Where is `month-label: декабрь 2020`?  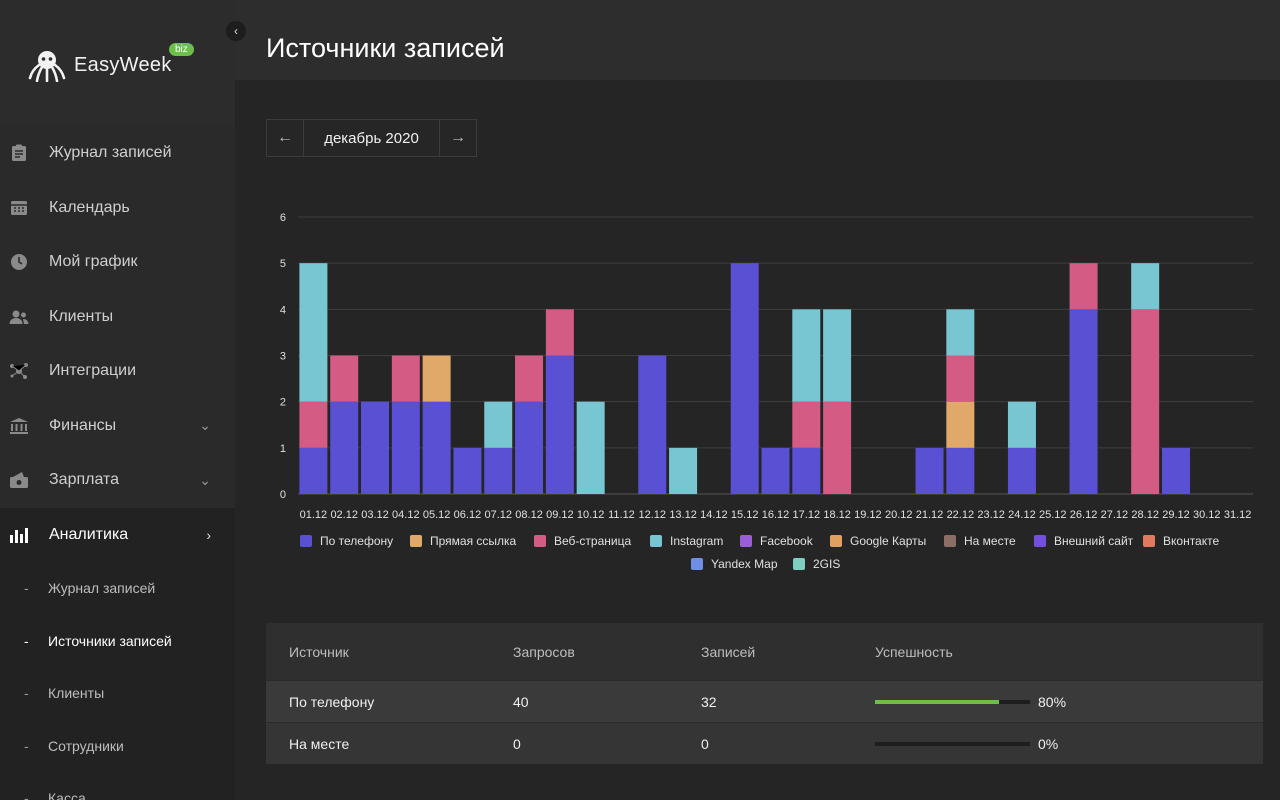 month-label: декабрь 2020 is located at coordinates (371, 138).